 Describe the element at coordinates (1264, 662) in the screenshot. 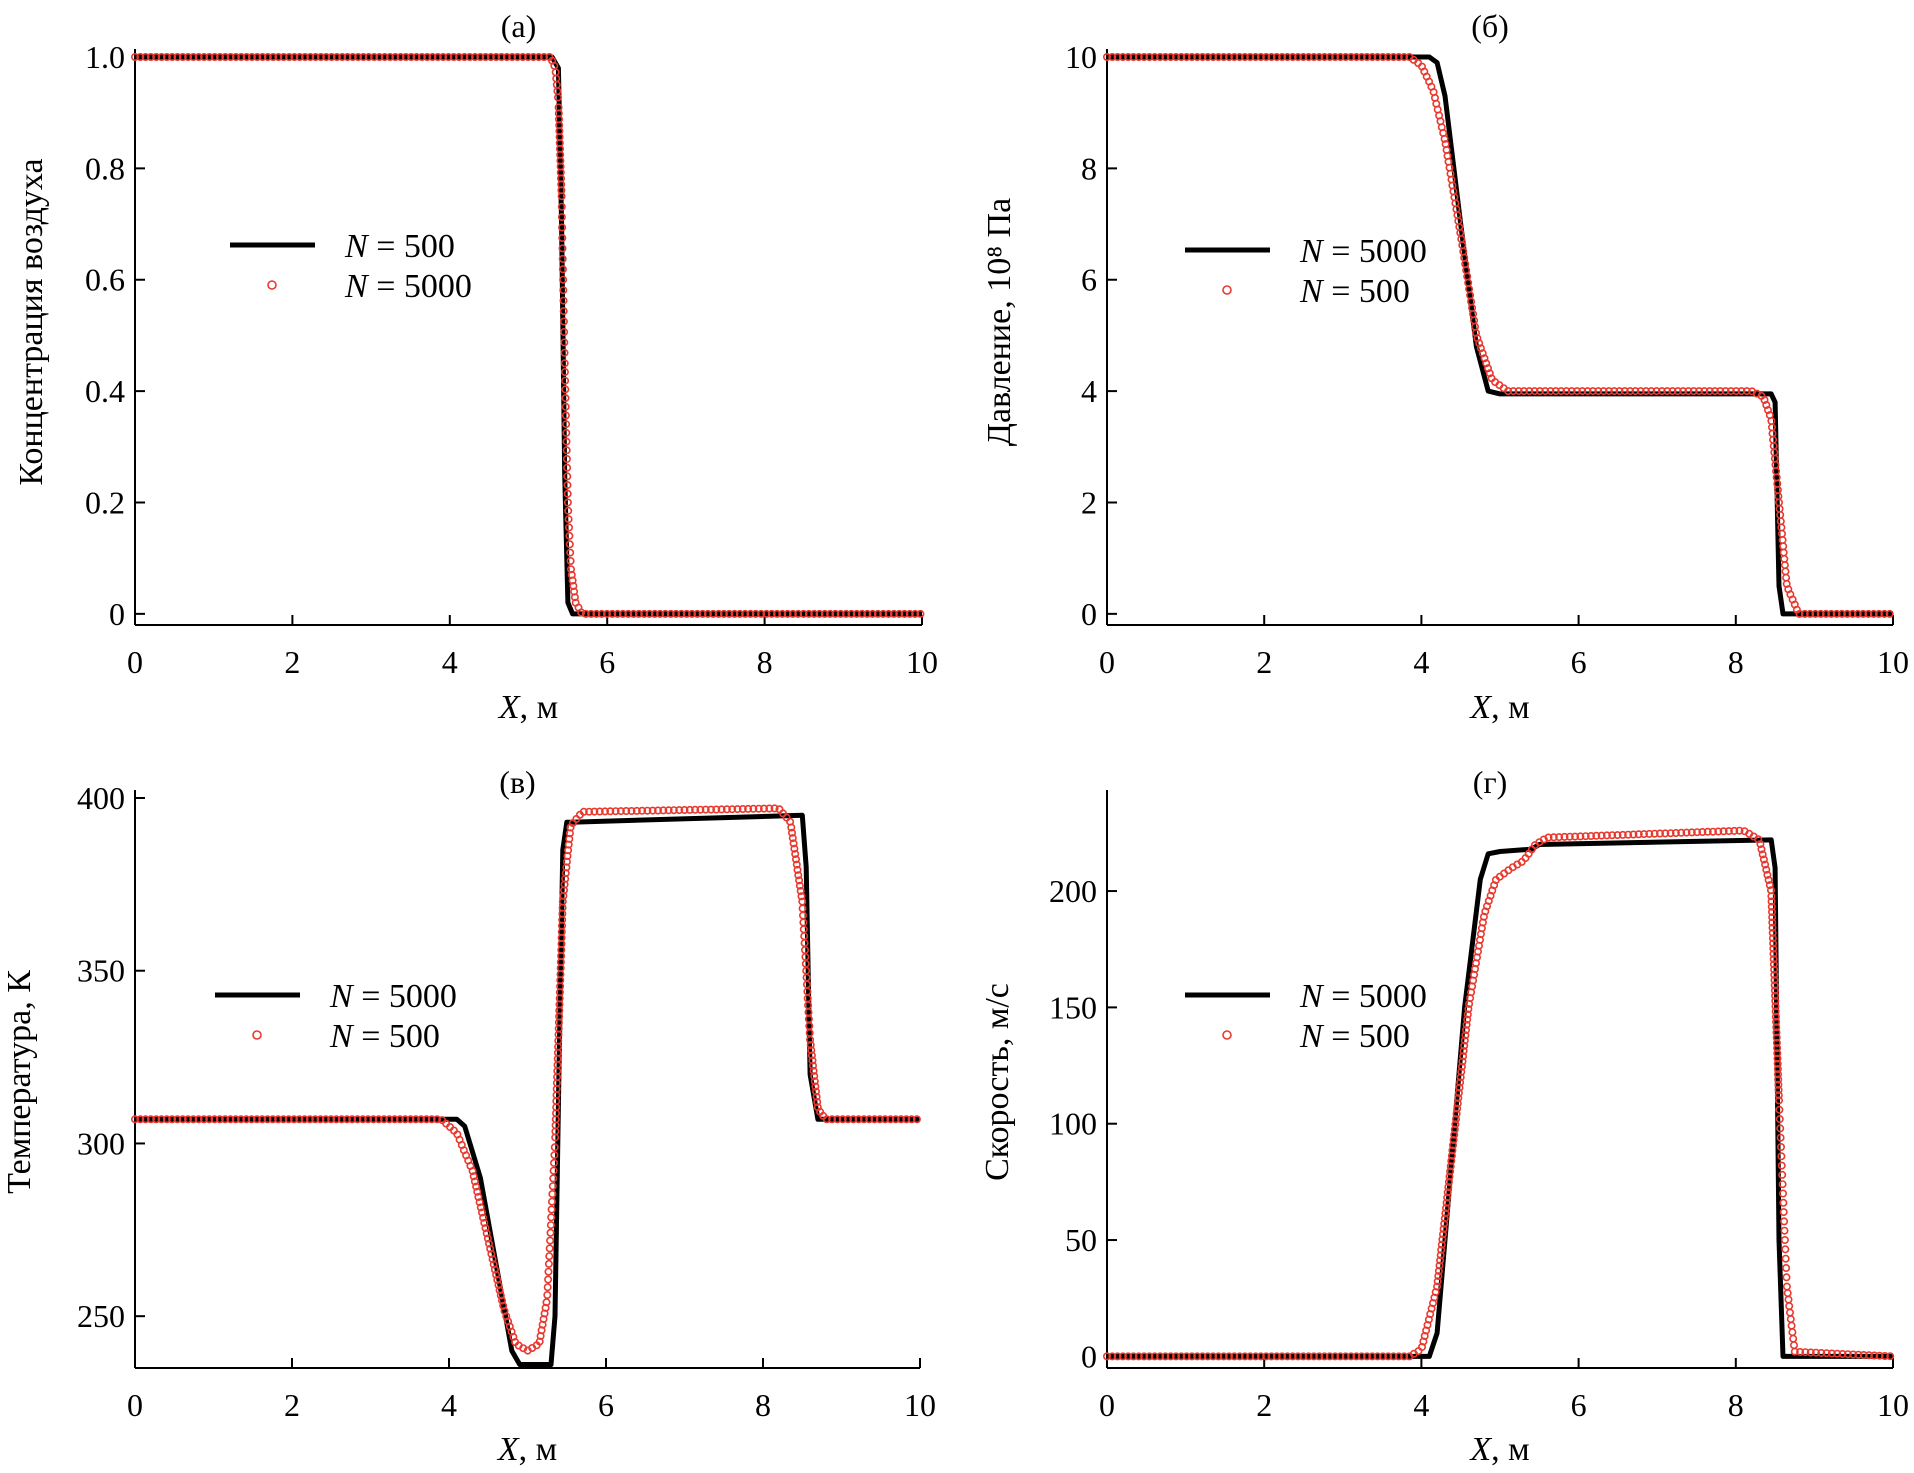

I see `x-tick-label: 2` at that location.